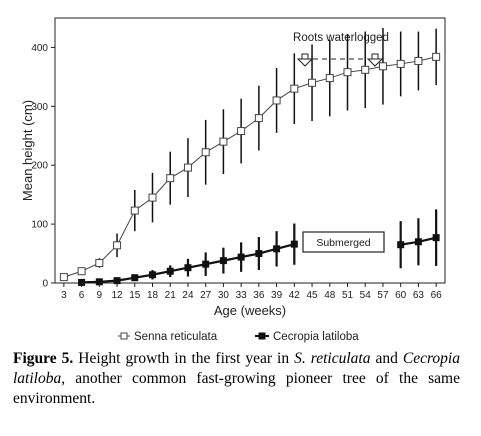 The height and width of the screenshot is (436, 481). Describe the element at coordinates (39, 166) in the screenshot. I see `y-tick-label: 200` at that location.